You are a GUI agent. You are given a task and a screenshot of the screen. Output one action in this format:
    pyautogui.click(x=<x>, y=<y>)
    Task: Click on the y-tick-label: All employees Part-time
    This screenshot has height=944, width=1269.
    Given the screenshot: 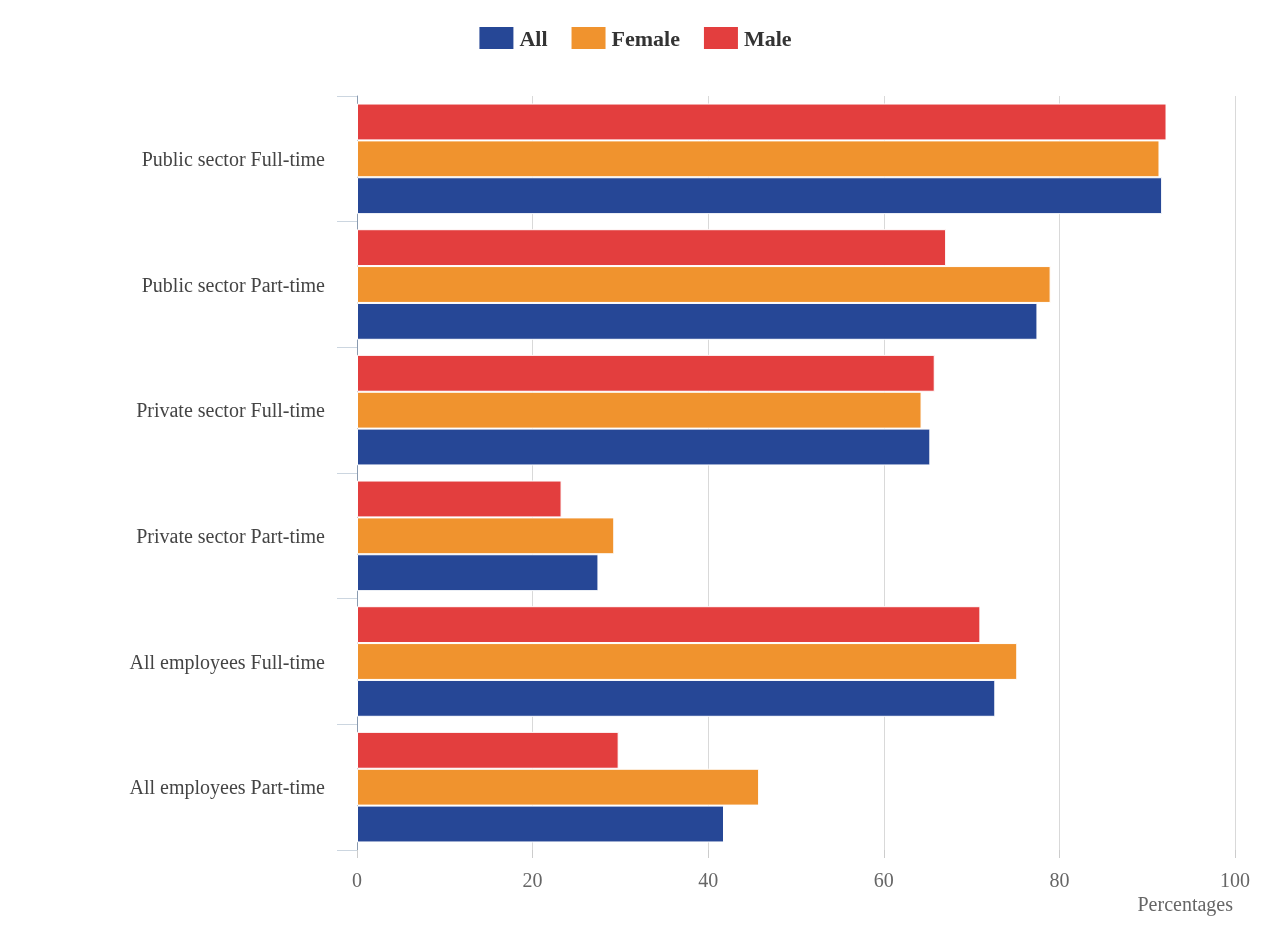 What is the action you would take?
    pyautogui.click(x=227, y=788)
    